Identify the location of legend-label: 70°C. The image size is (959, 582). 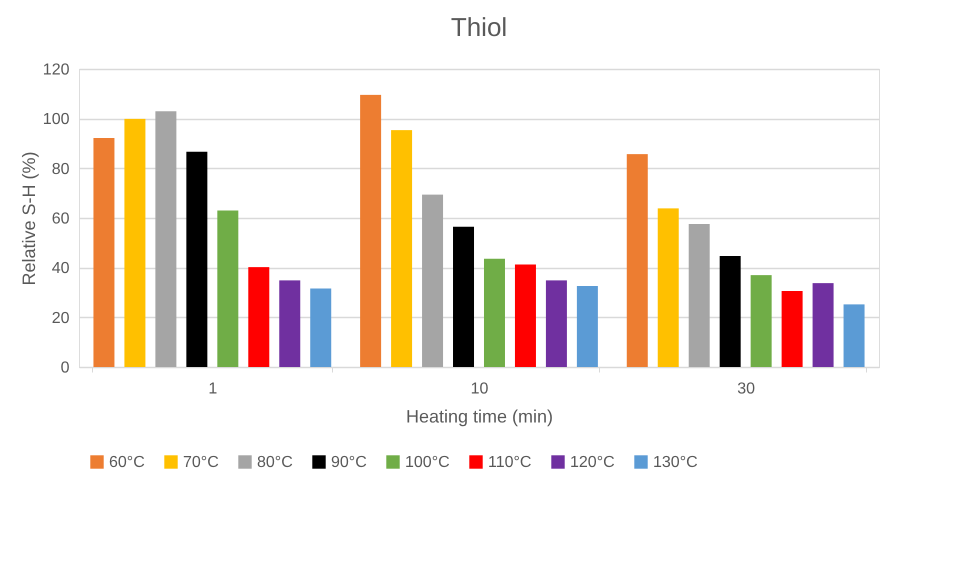
(201, 462).